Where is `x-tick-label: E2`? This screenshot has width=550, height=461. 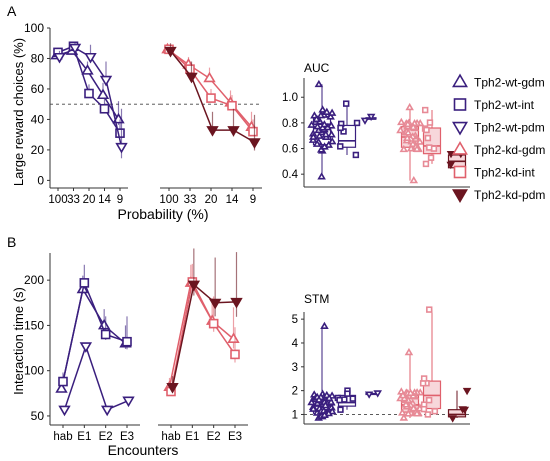
x-tick-label: E2 is located at coordinates (106, 437).